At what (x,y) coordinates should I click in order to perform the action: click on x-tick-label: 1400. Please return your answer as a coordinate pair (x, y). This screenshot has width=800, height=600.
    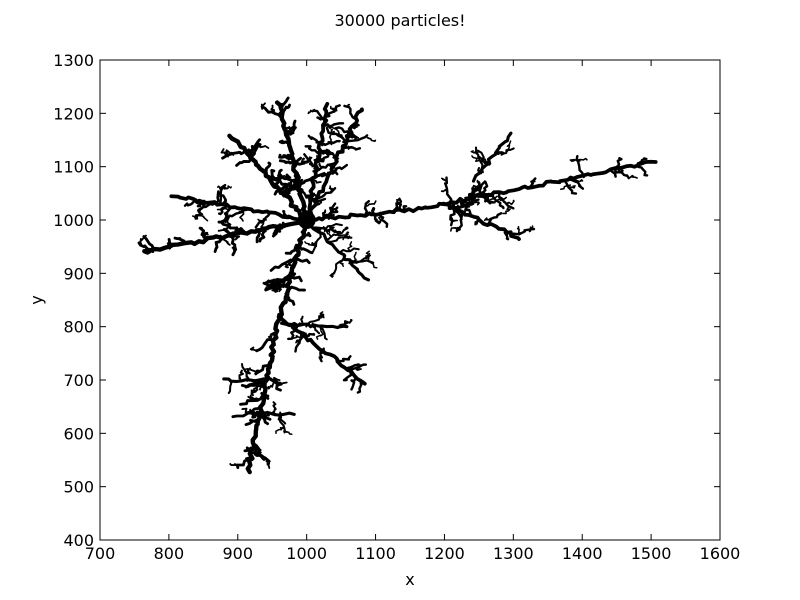
    Looking at the image, I should click on (582, 553).